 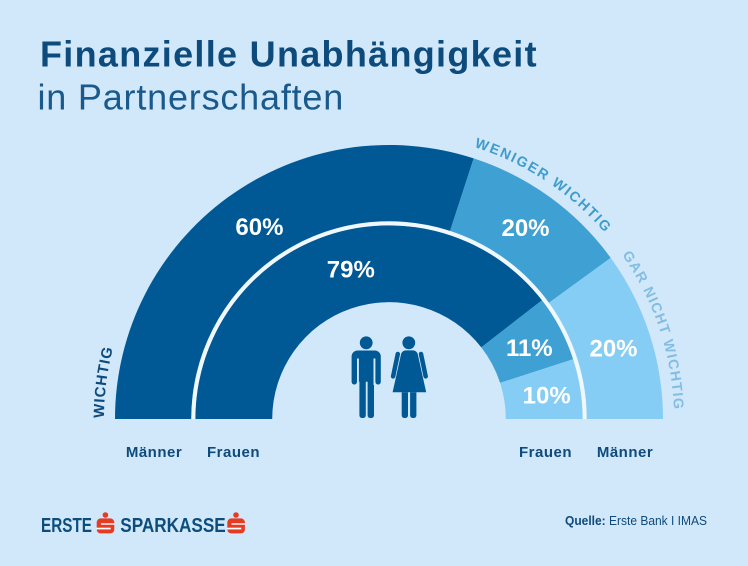 What do you see at coordinates (191, 96) in the screenshot?
I see `svg-text: in Partnerschaften` at bounding box center [191, 96].